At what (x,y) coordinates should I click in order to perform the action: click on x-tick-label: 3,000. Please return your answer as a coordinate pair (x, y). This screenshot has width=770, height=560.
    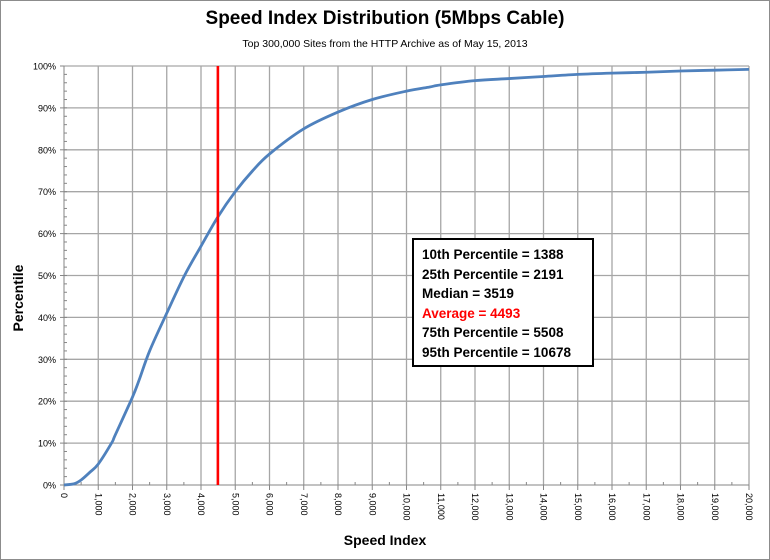
    Looking at the image, I should click on (167, 504).